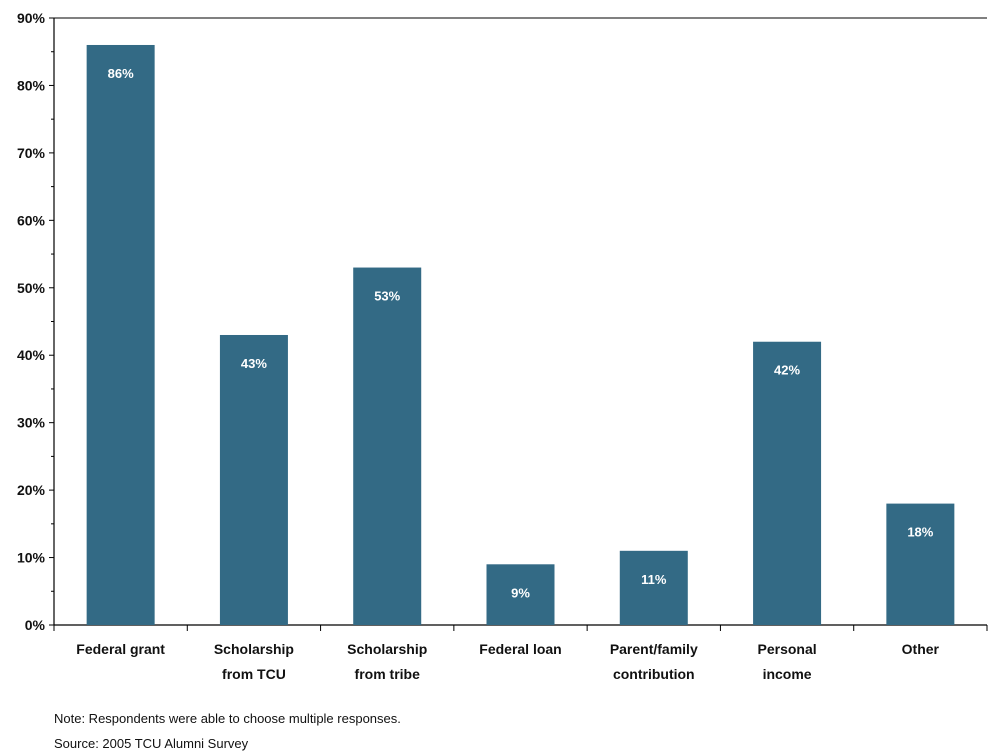 The height and width of the screenshot is (756, 990). I want to click on x-category-label: Federal loan, so click(520, 649).